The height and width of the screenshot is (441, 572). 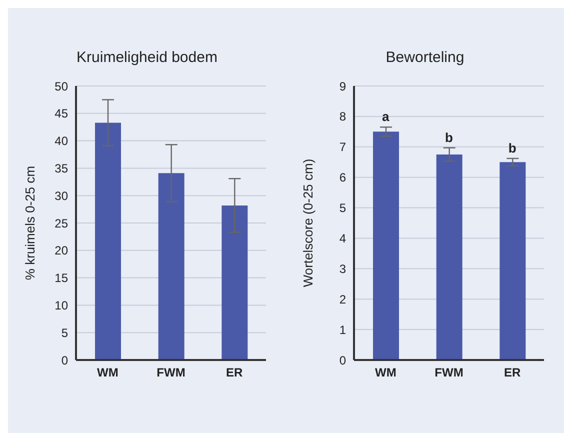 I want to click on y-tick-label: 6, so click(x=342, y=177).